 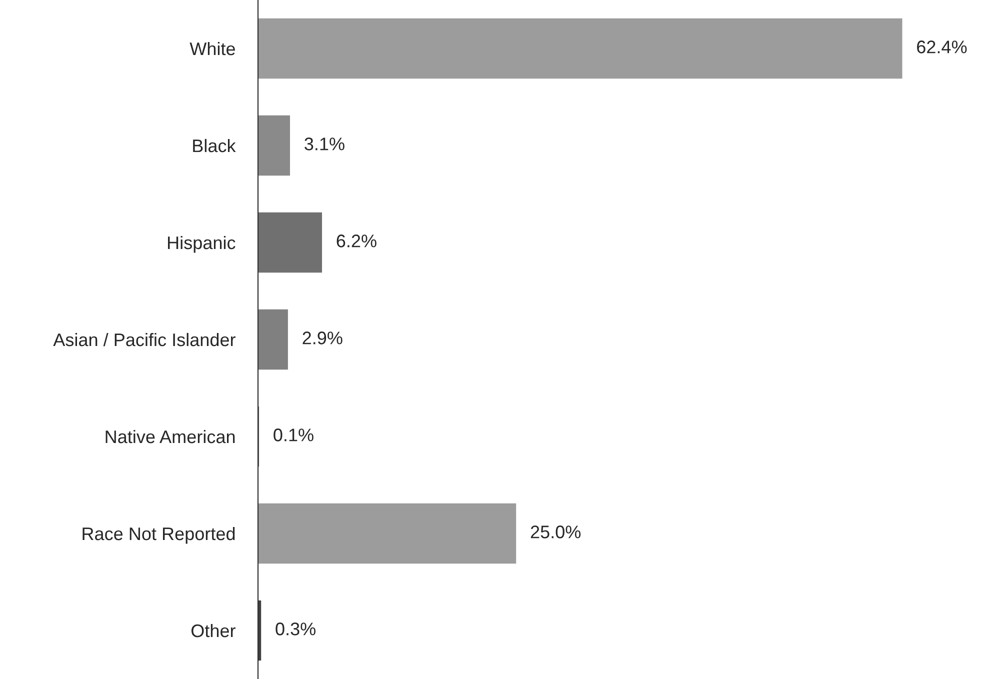 What do you see at coordinates (212, 49) in the screenshot?
I see `y-tick-label: White` at bounding box center [212, 49].